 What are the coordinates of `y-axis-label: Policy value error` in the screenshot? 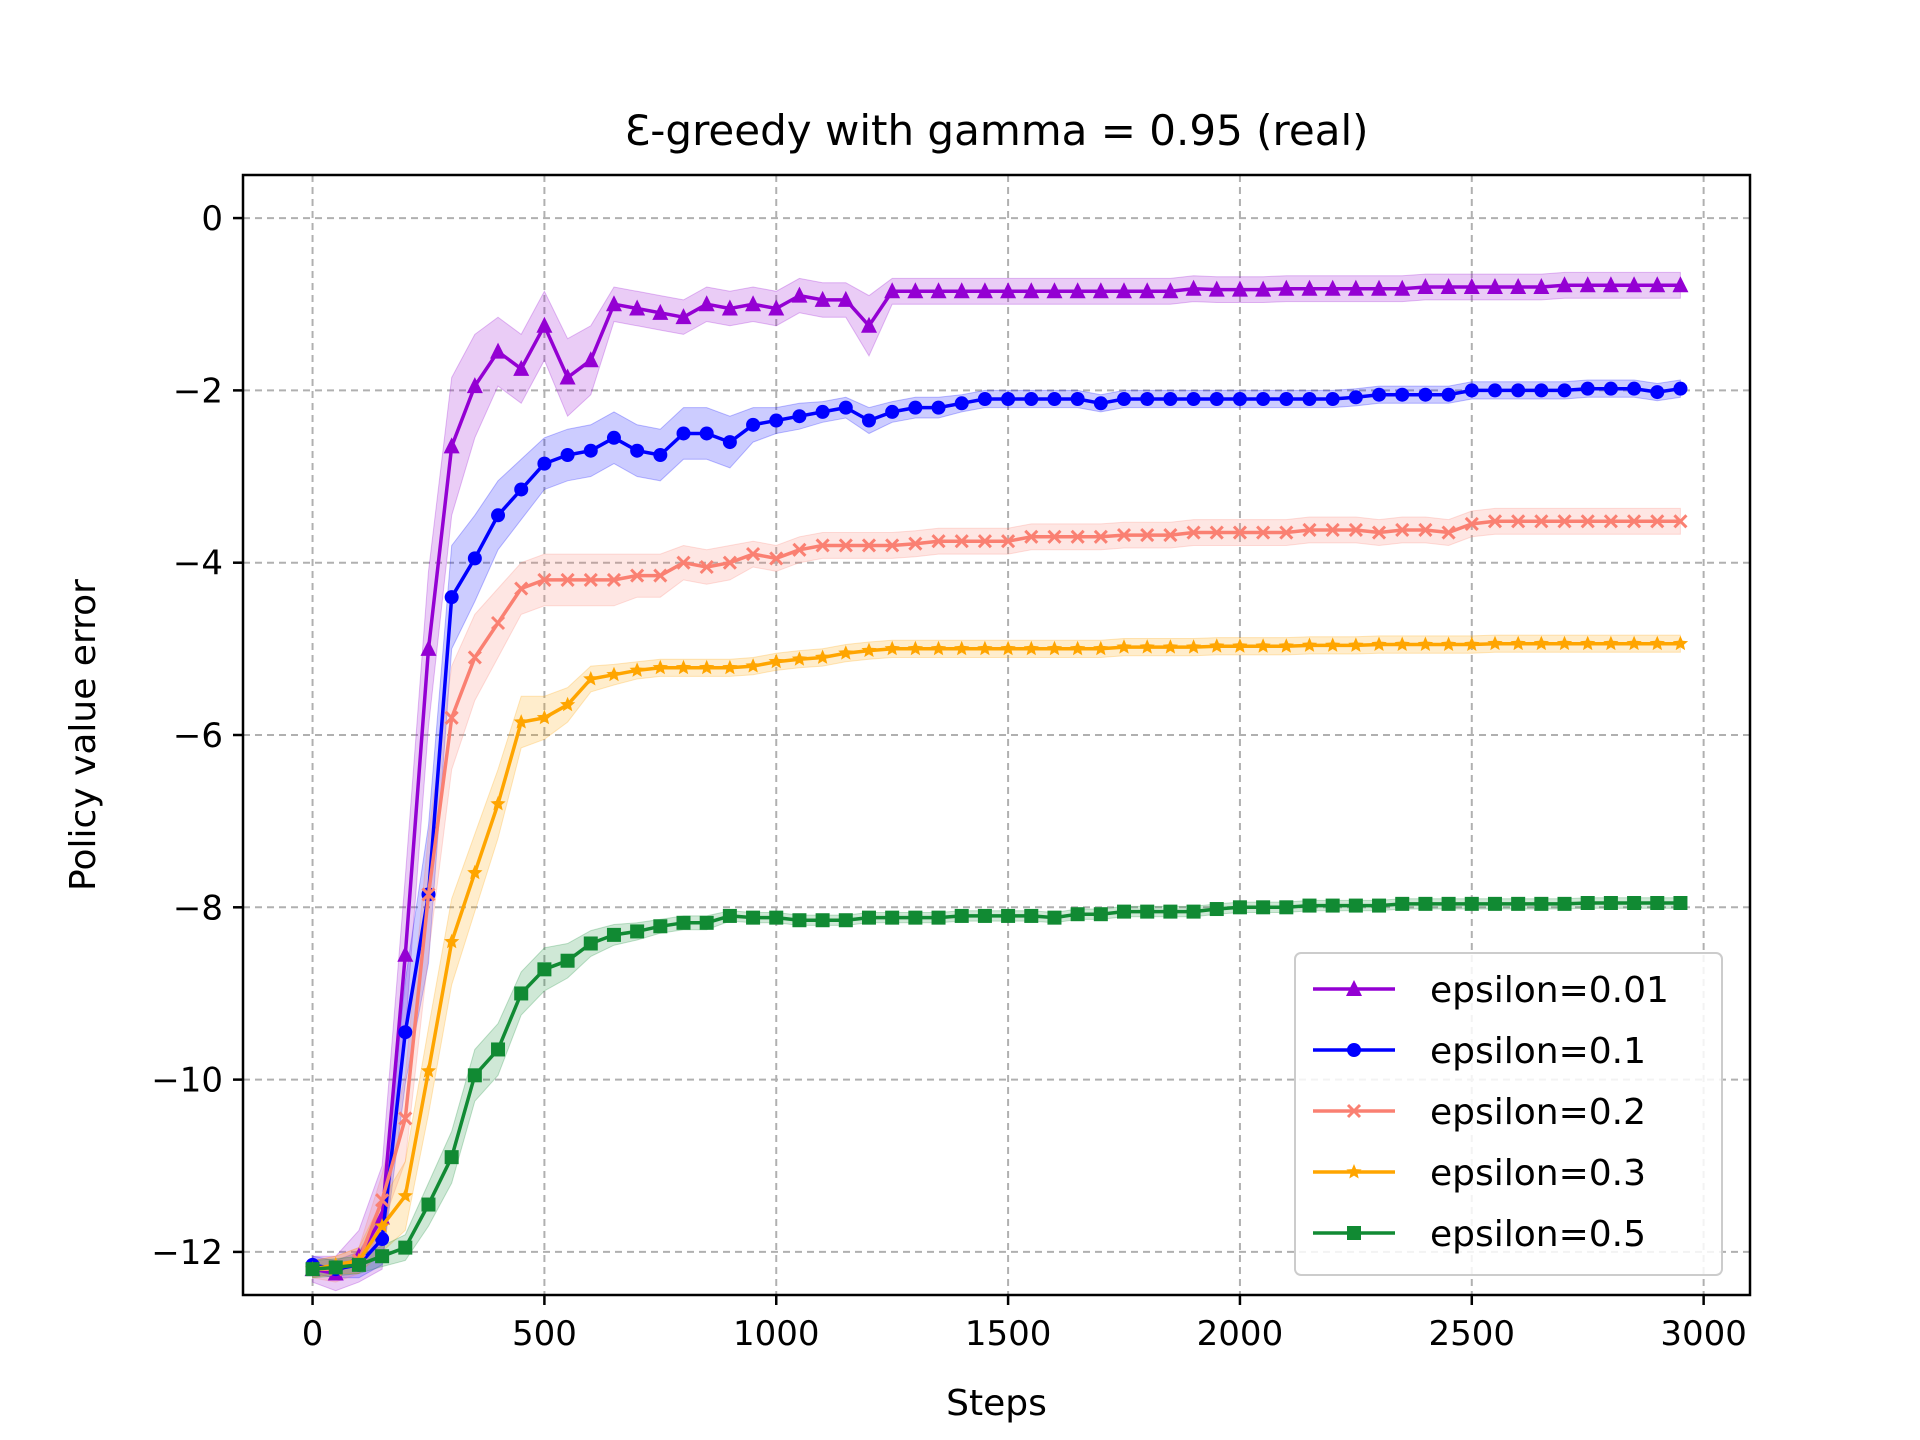 It's located at (83, 735).